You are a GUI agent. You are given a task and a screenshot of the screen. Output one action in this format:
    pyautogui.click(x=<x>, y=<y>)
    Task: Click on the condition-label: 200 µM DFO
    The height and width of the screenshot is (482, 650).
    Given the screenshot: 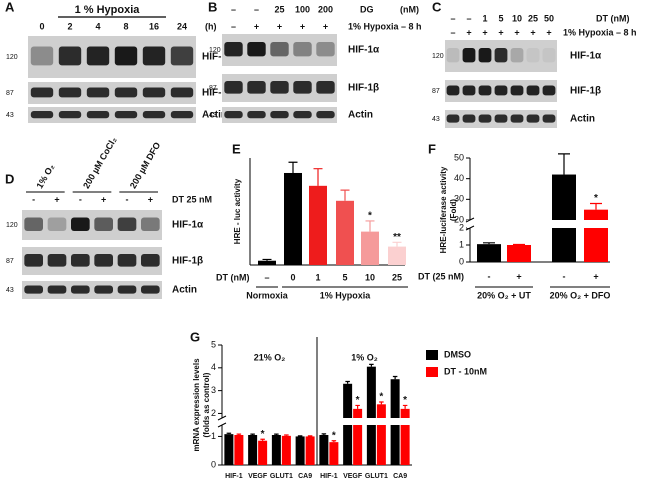 What is the action you would take?
    pyautogui.click(x=145, y=165)
    